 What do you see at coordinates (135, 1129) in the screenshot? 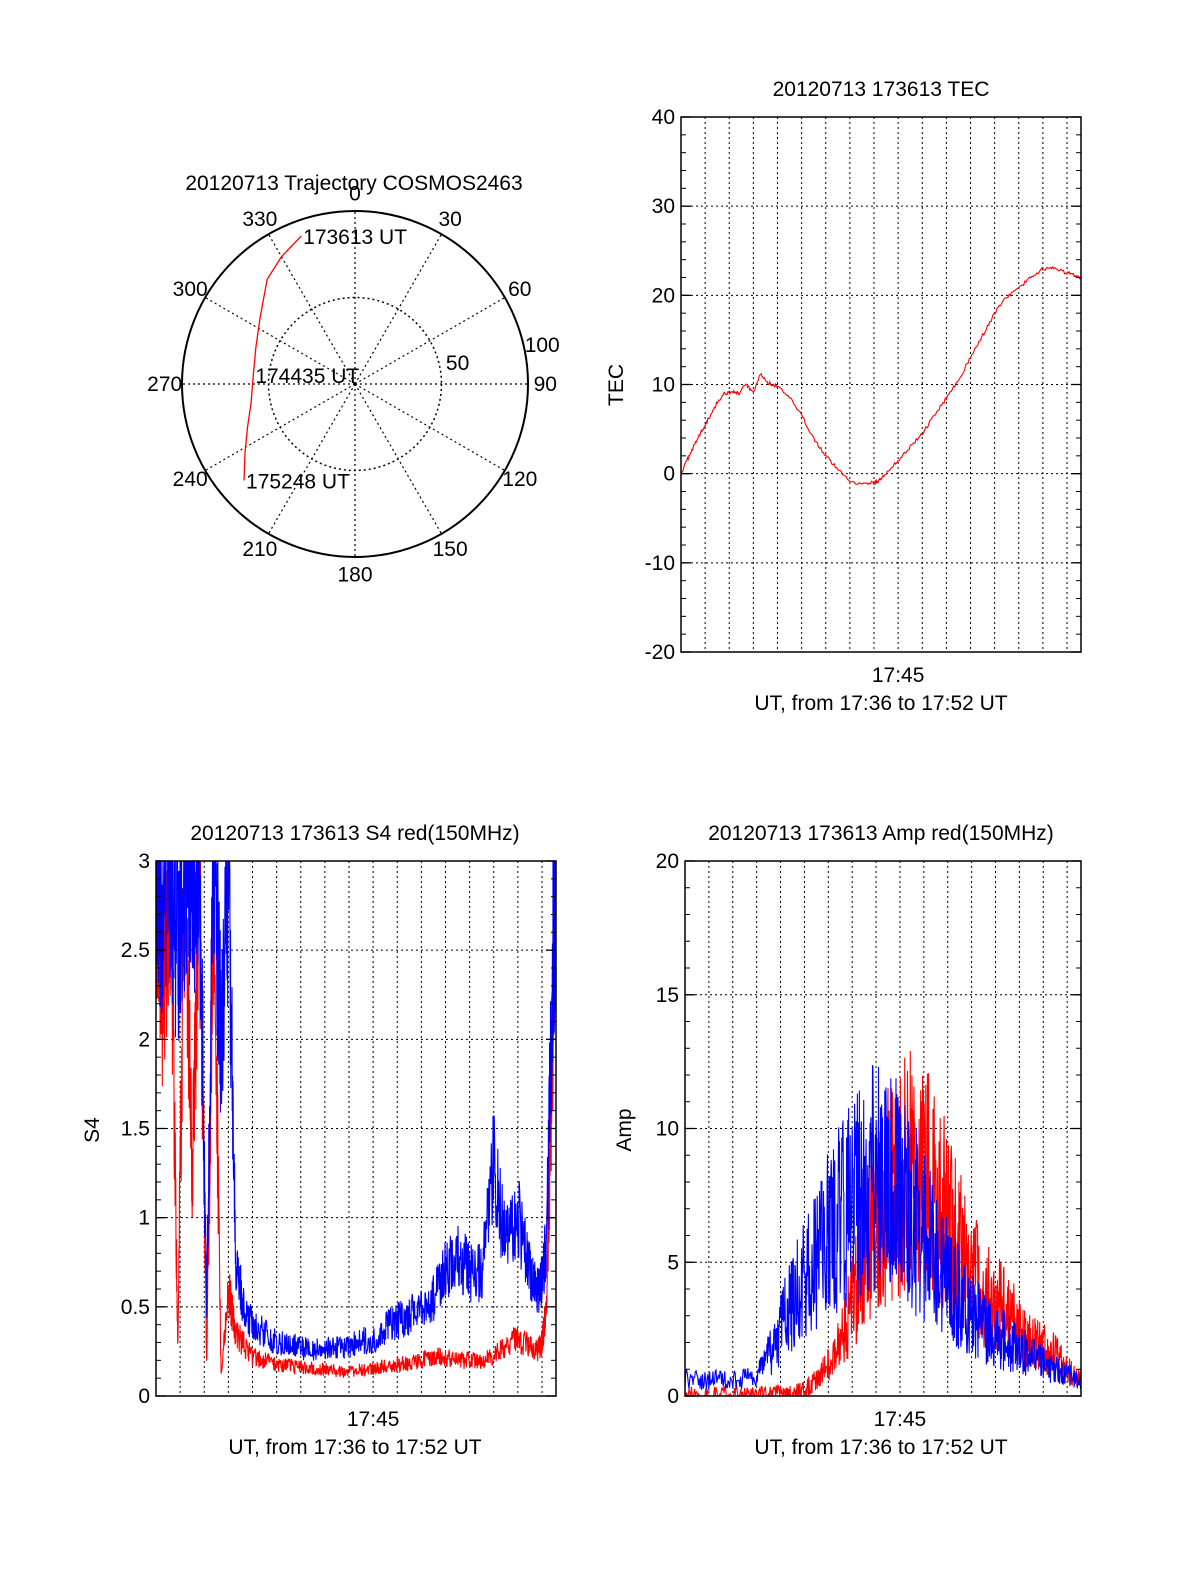
I see `y-tick-label: 1.5` at bounding box center [135, 1129].